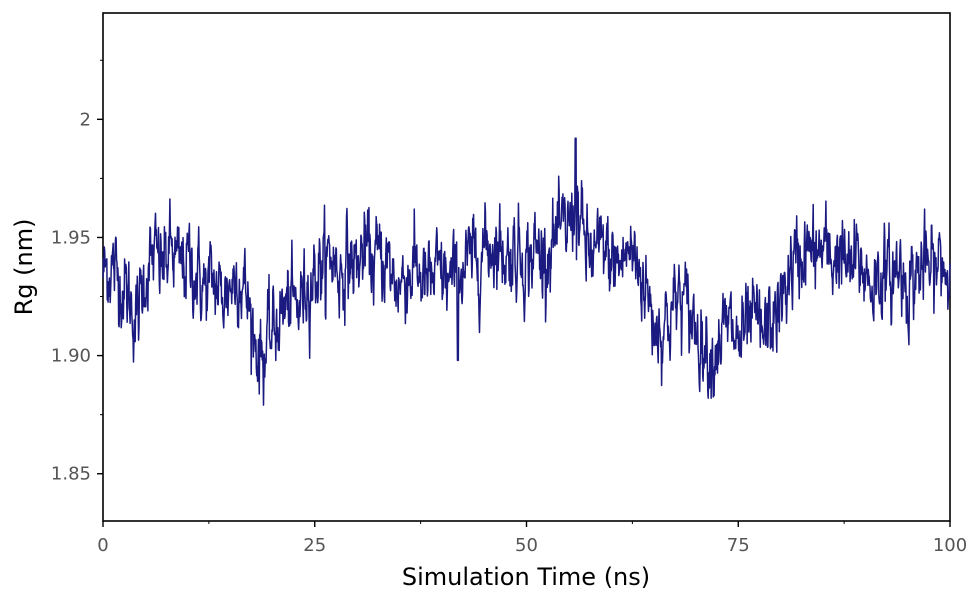  Describe the element at coordinates (85, 119) in the screenshot. I see `y-tick-label: 2` at that location.